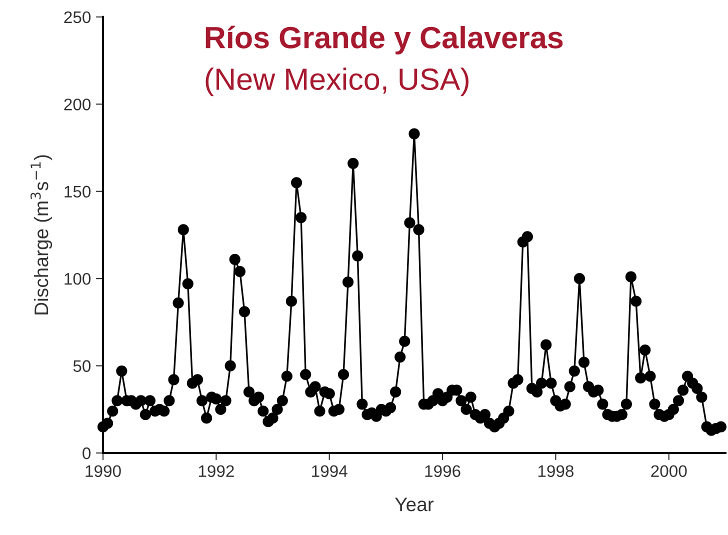 The height and width of the screenshot is (535, 728). I want to click on x-tick-label: 1990, so click(103, 471).